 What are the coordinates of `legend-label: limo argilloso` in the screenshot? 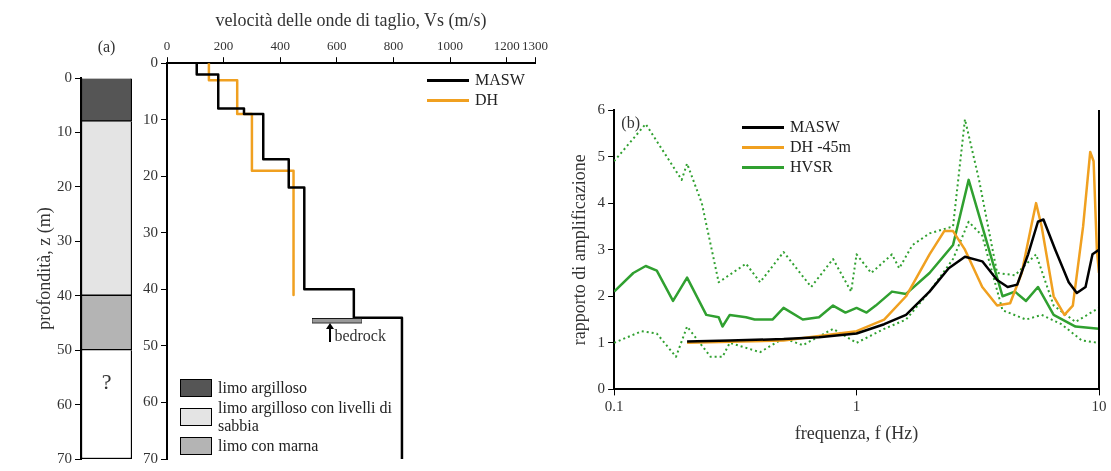 It's located at (263, 388).